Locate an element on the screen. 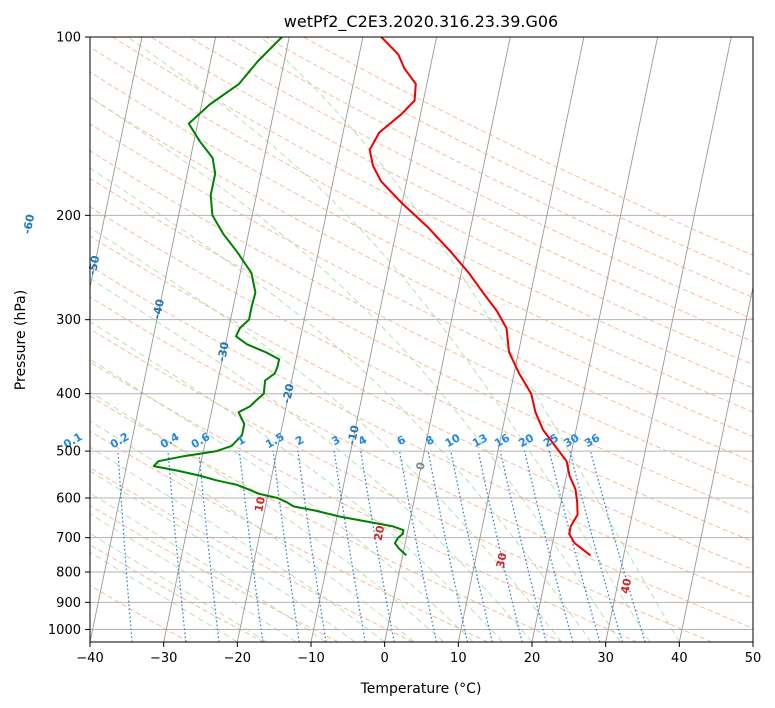  x-tick-label: 0 is located at coordinates (385, 658).